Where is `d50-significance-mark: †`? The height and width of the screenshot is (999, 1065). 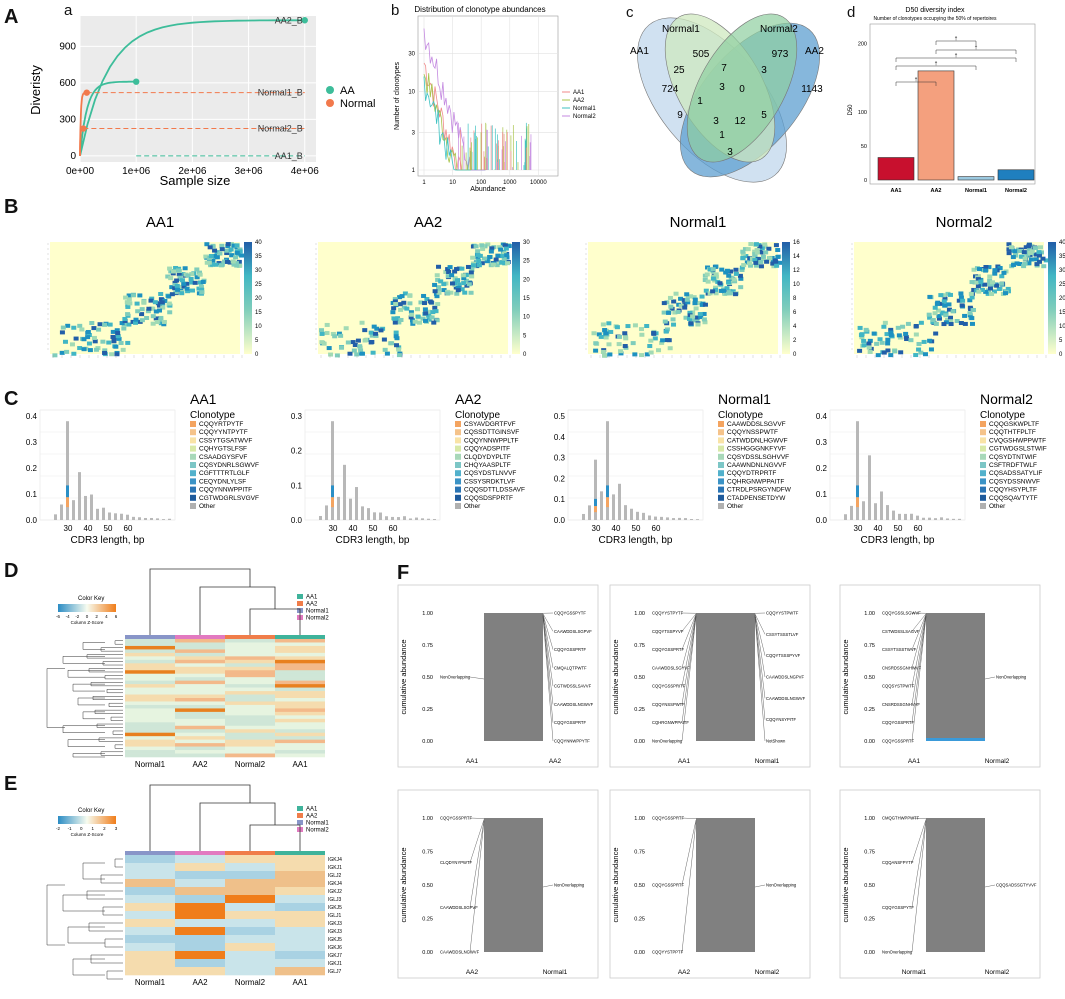
d50-significance-mark: † is located at coordinates (956, 39).